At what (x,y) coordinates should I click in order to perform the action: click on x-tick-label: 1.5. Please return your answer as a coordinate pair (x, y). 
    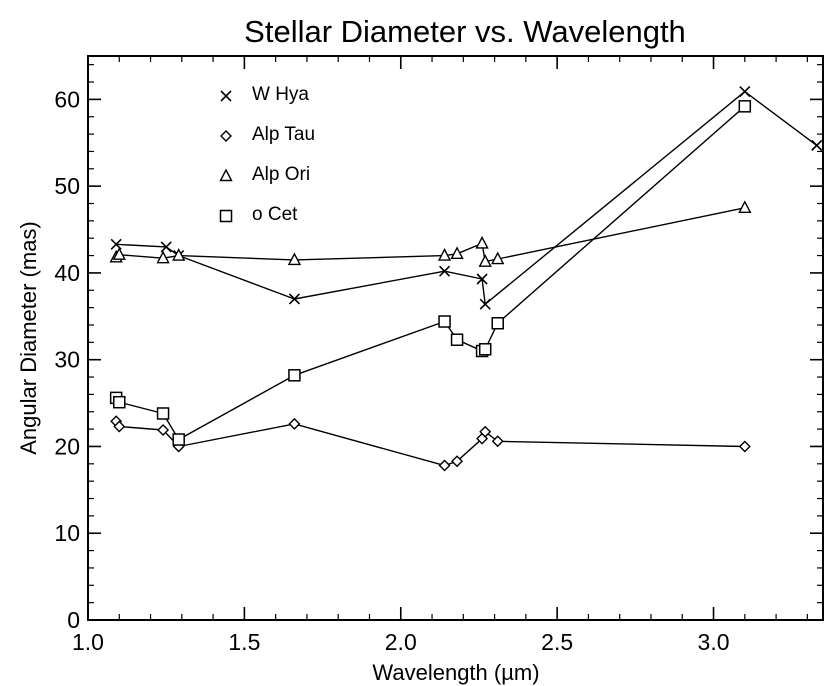
    Looking at the image, I should click on (244, 642).